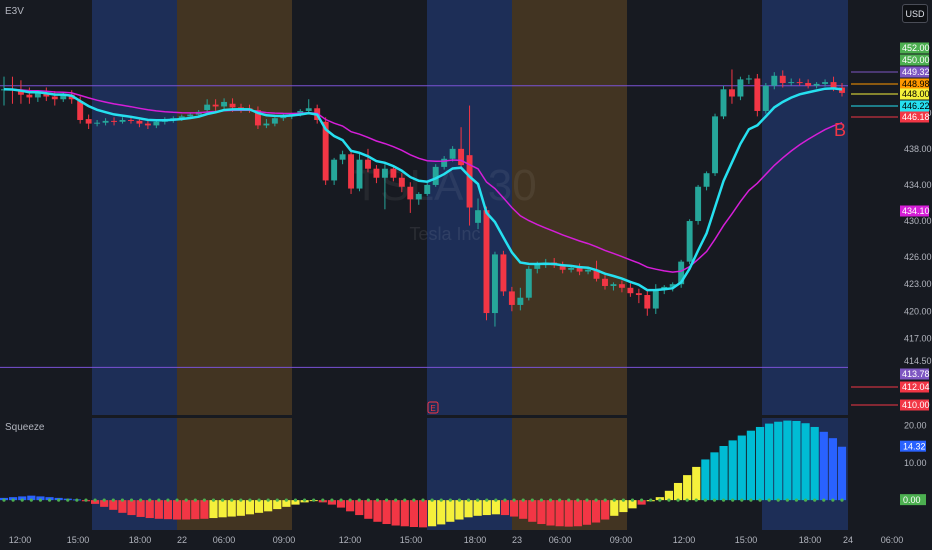 Image resolution: width=932 pixels, height=550 pixels. What do you see at coordinates (915, 13) in the screenshot?
I see `currency-button: USD` at bounding box center [915, 13].